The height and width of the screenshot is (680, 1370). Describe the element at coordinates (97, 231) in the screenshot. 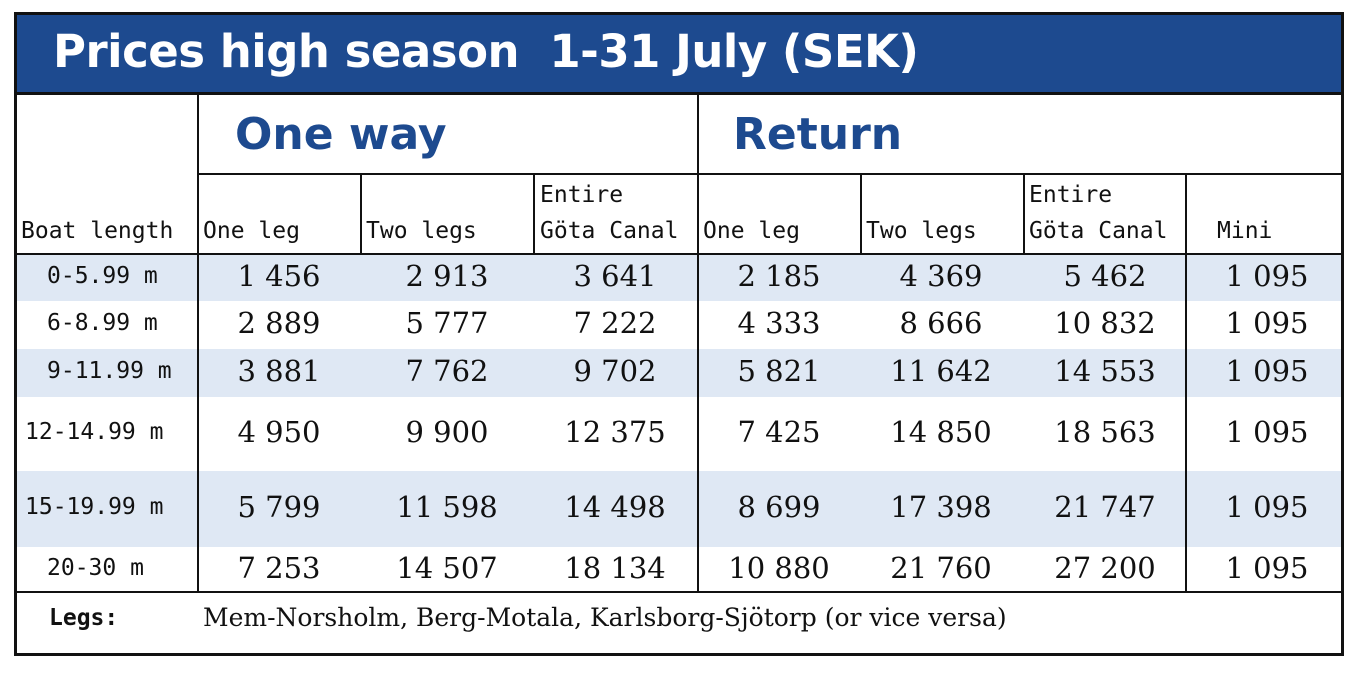

I see `column-header-boat-length: Boat length` at that location.